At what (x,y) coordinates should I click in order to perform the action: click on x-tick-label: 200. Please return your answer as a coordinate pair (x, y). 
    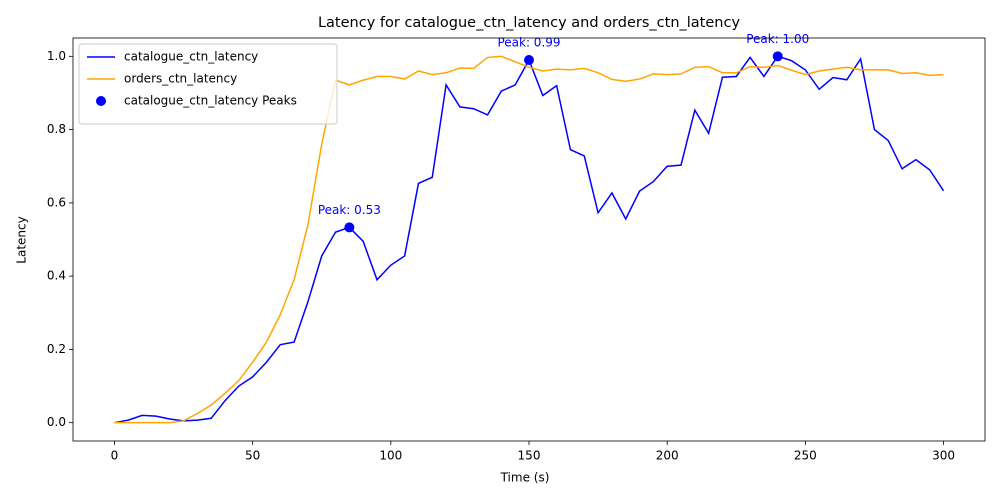
    Looking at the image, I should click on (667, 456).